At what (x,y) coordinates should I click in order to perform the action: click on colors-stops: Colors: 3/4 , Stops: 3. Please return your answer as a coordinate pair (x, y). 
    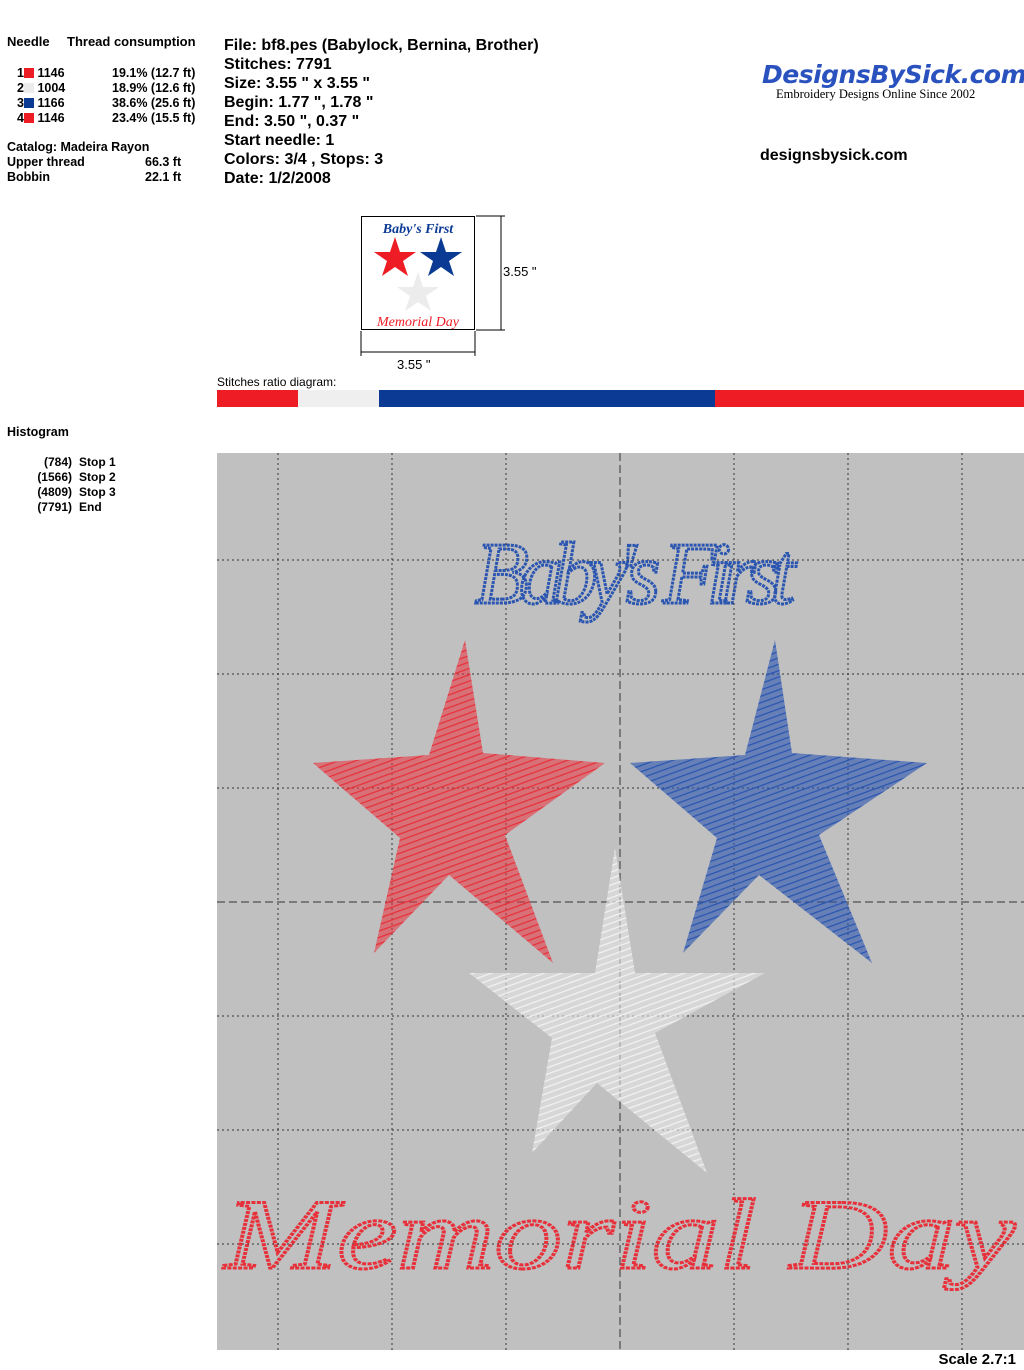
    Looking at the image, I should click on (304, 159).